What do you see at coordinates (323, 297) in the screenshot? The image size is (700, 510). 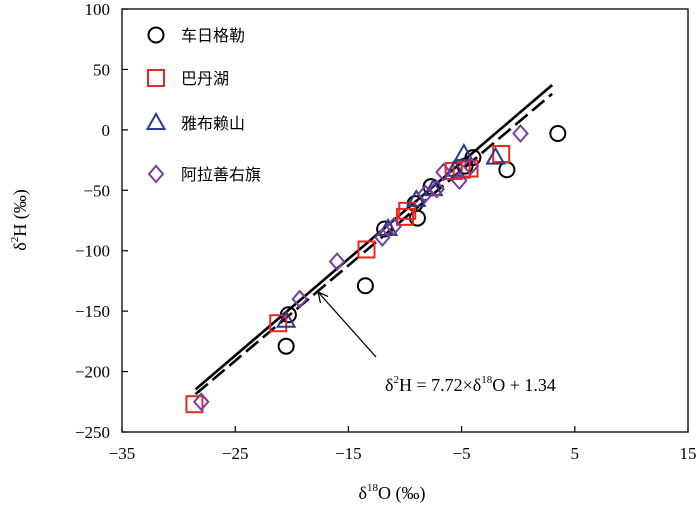 I see `annotation-arrow-head` at bounding box center [323, 297].